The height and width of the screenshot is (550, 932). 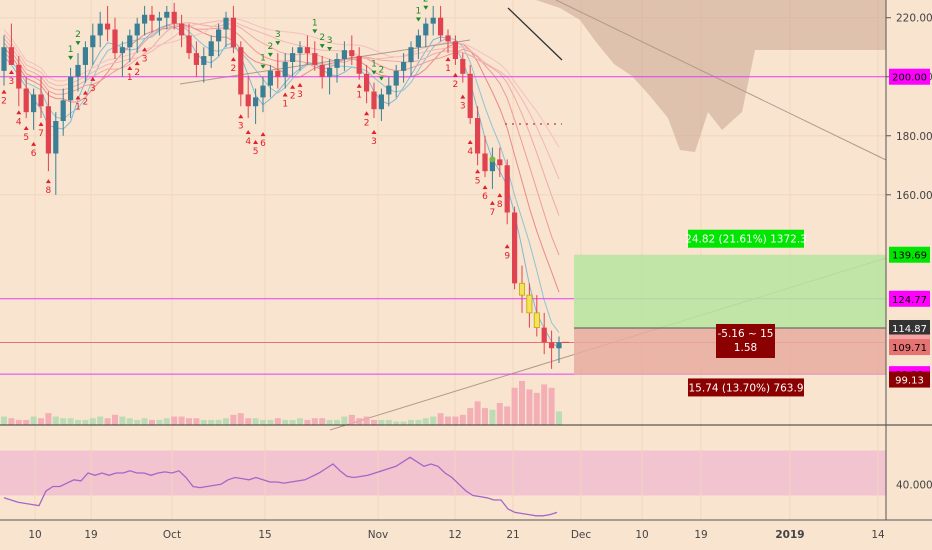 What do you see at coordinates (914, 137) in the screenshot?
I see `price-tick-label: 180.00` at bounding box center [914, 137].